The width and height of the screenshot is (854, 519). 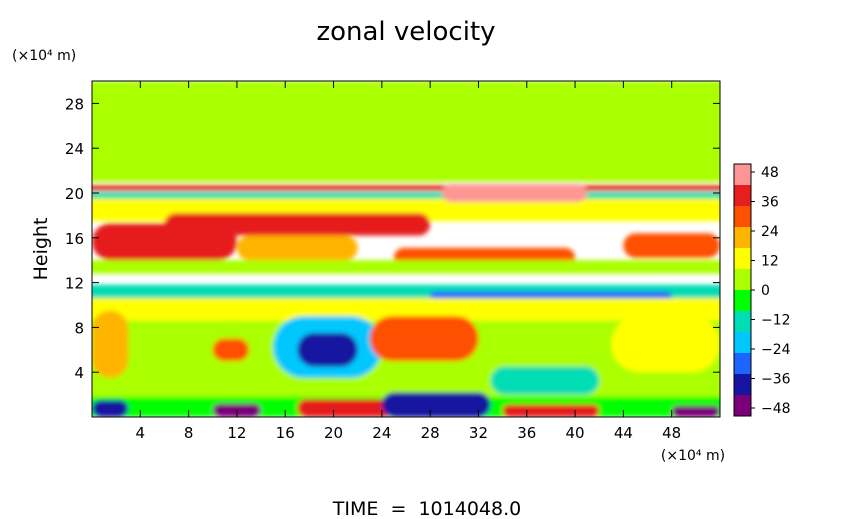 I want to click on y-tick-label: 4, so click(x=79, y=373).